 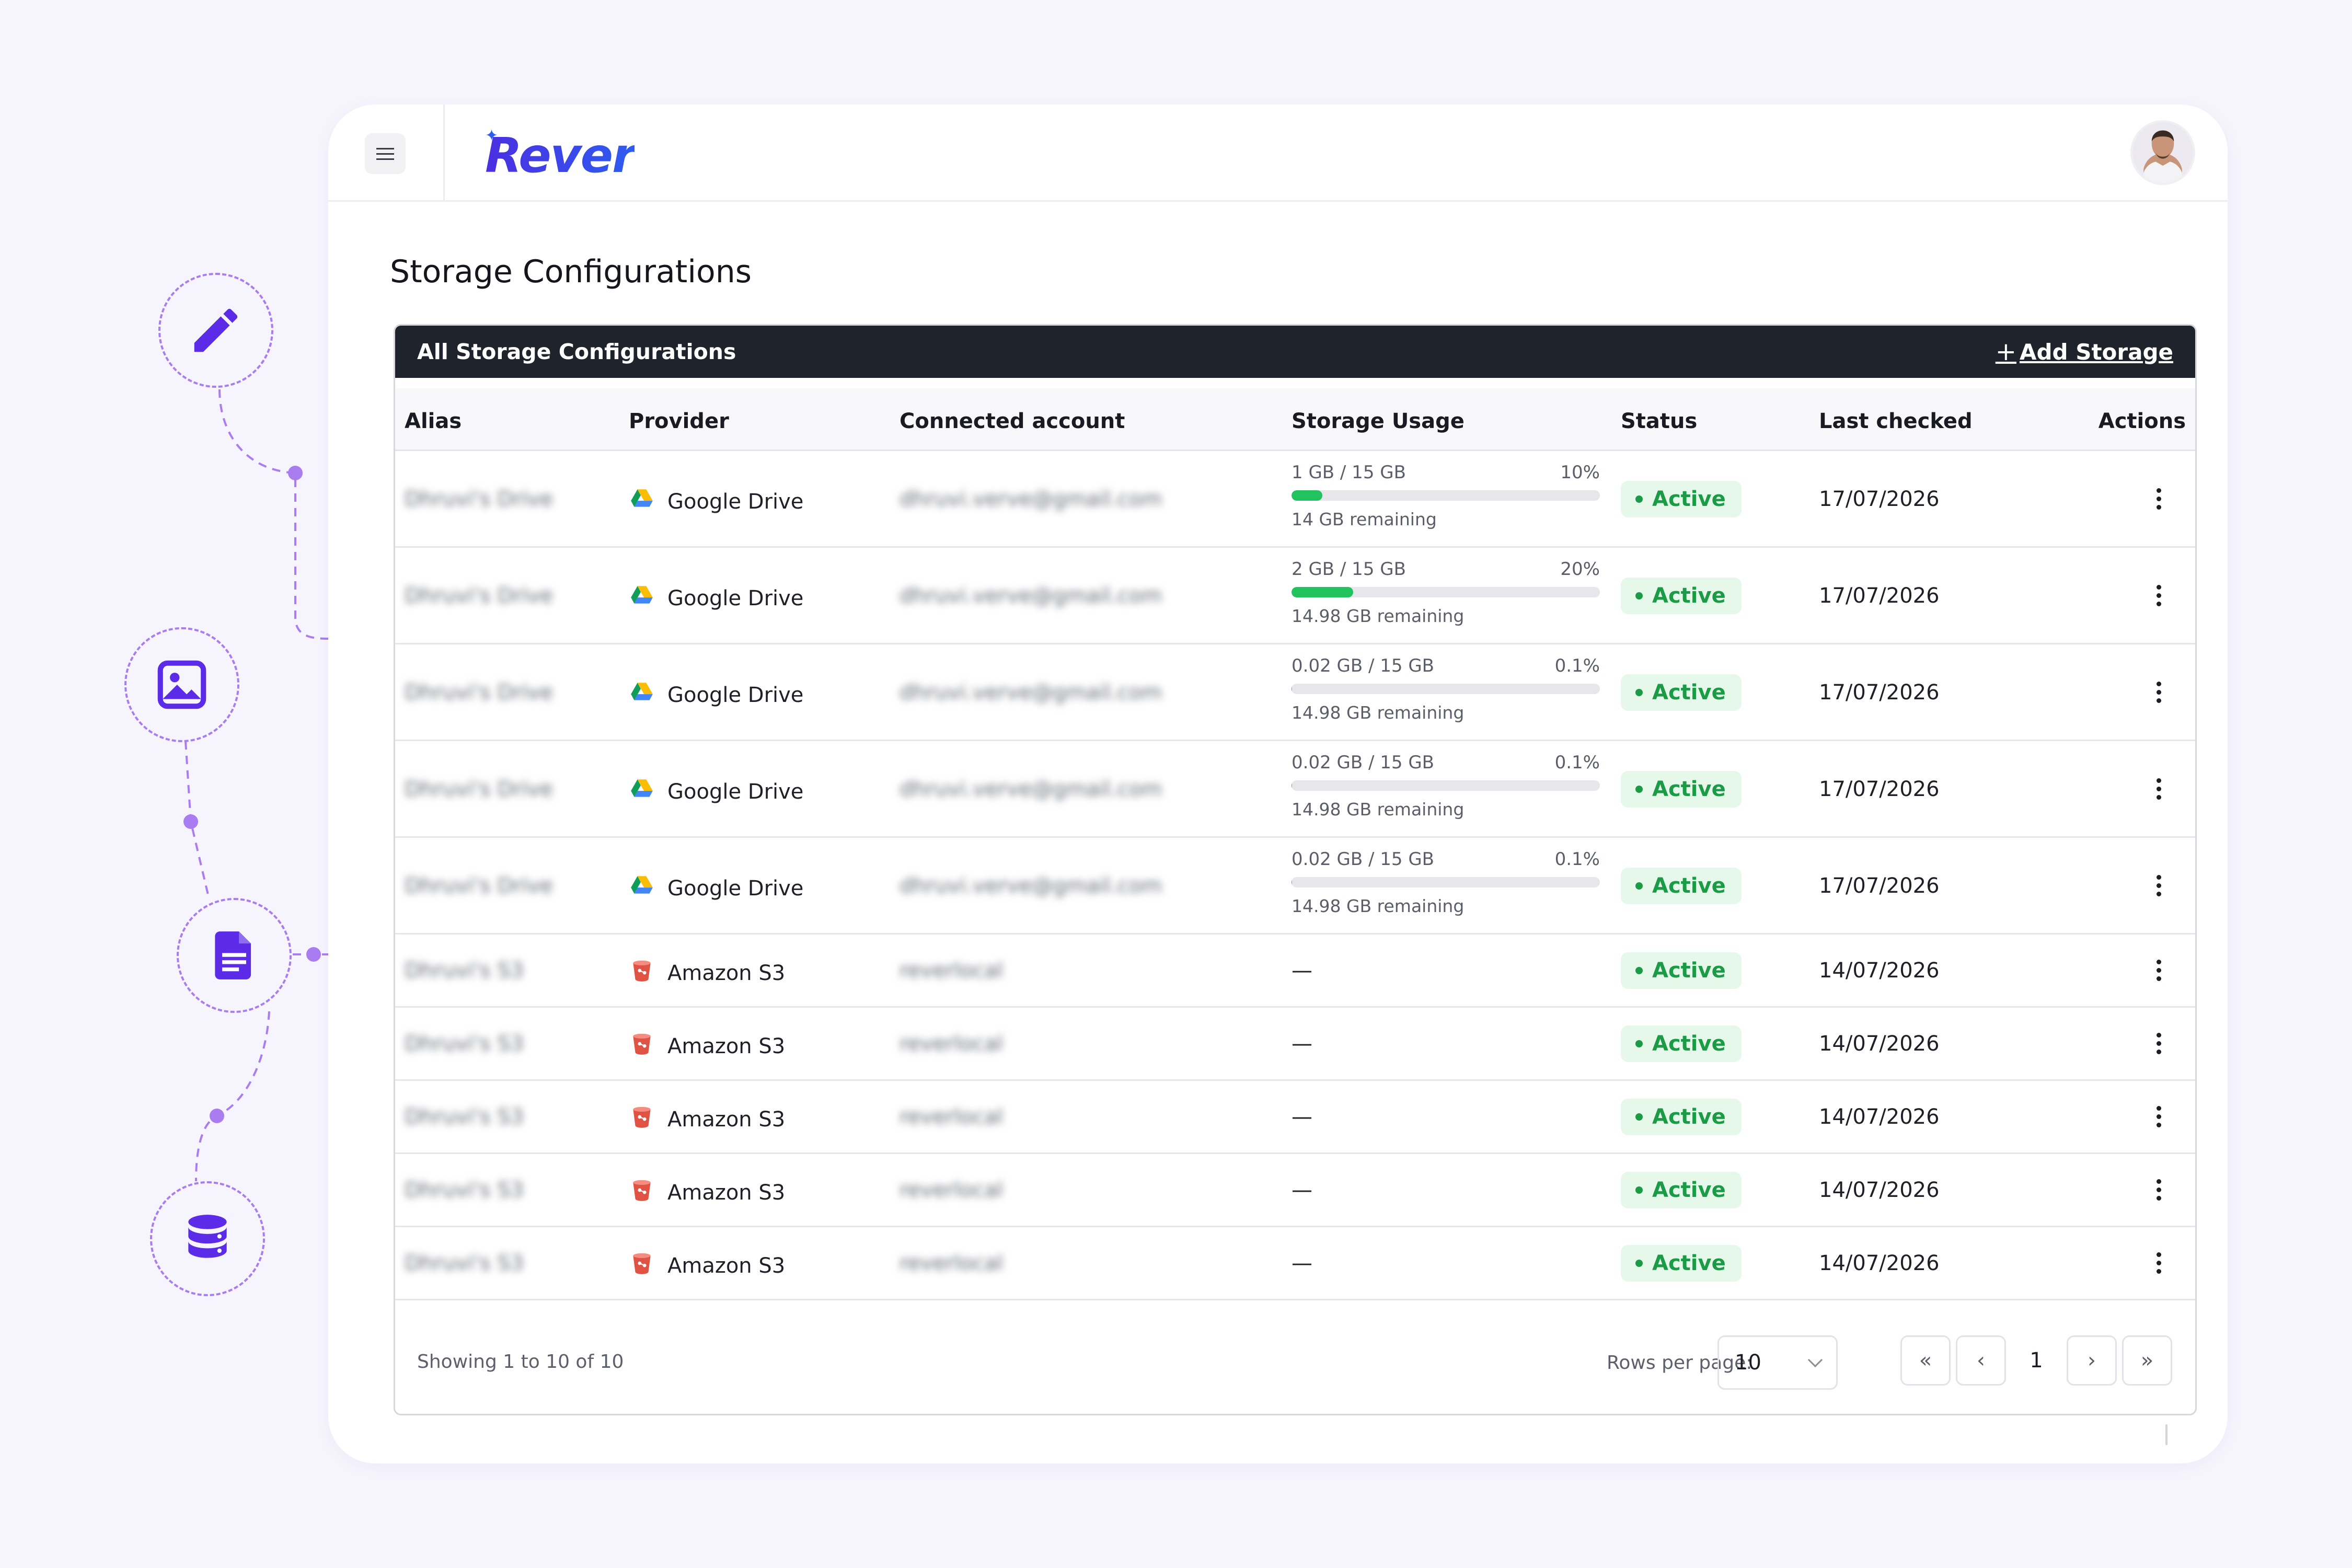 What do you see at coordinates (256, 785) in the screenshot?
I see `decorative-flow-lines` at bounding box center [256, 785].